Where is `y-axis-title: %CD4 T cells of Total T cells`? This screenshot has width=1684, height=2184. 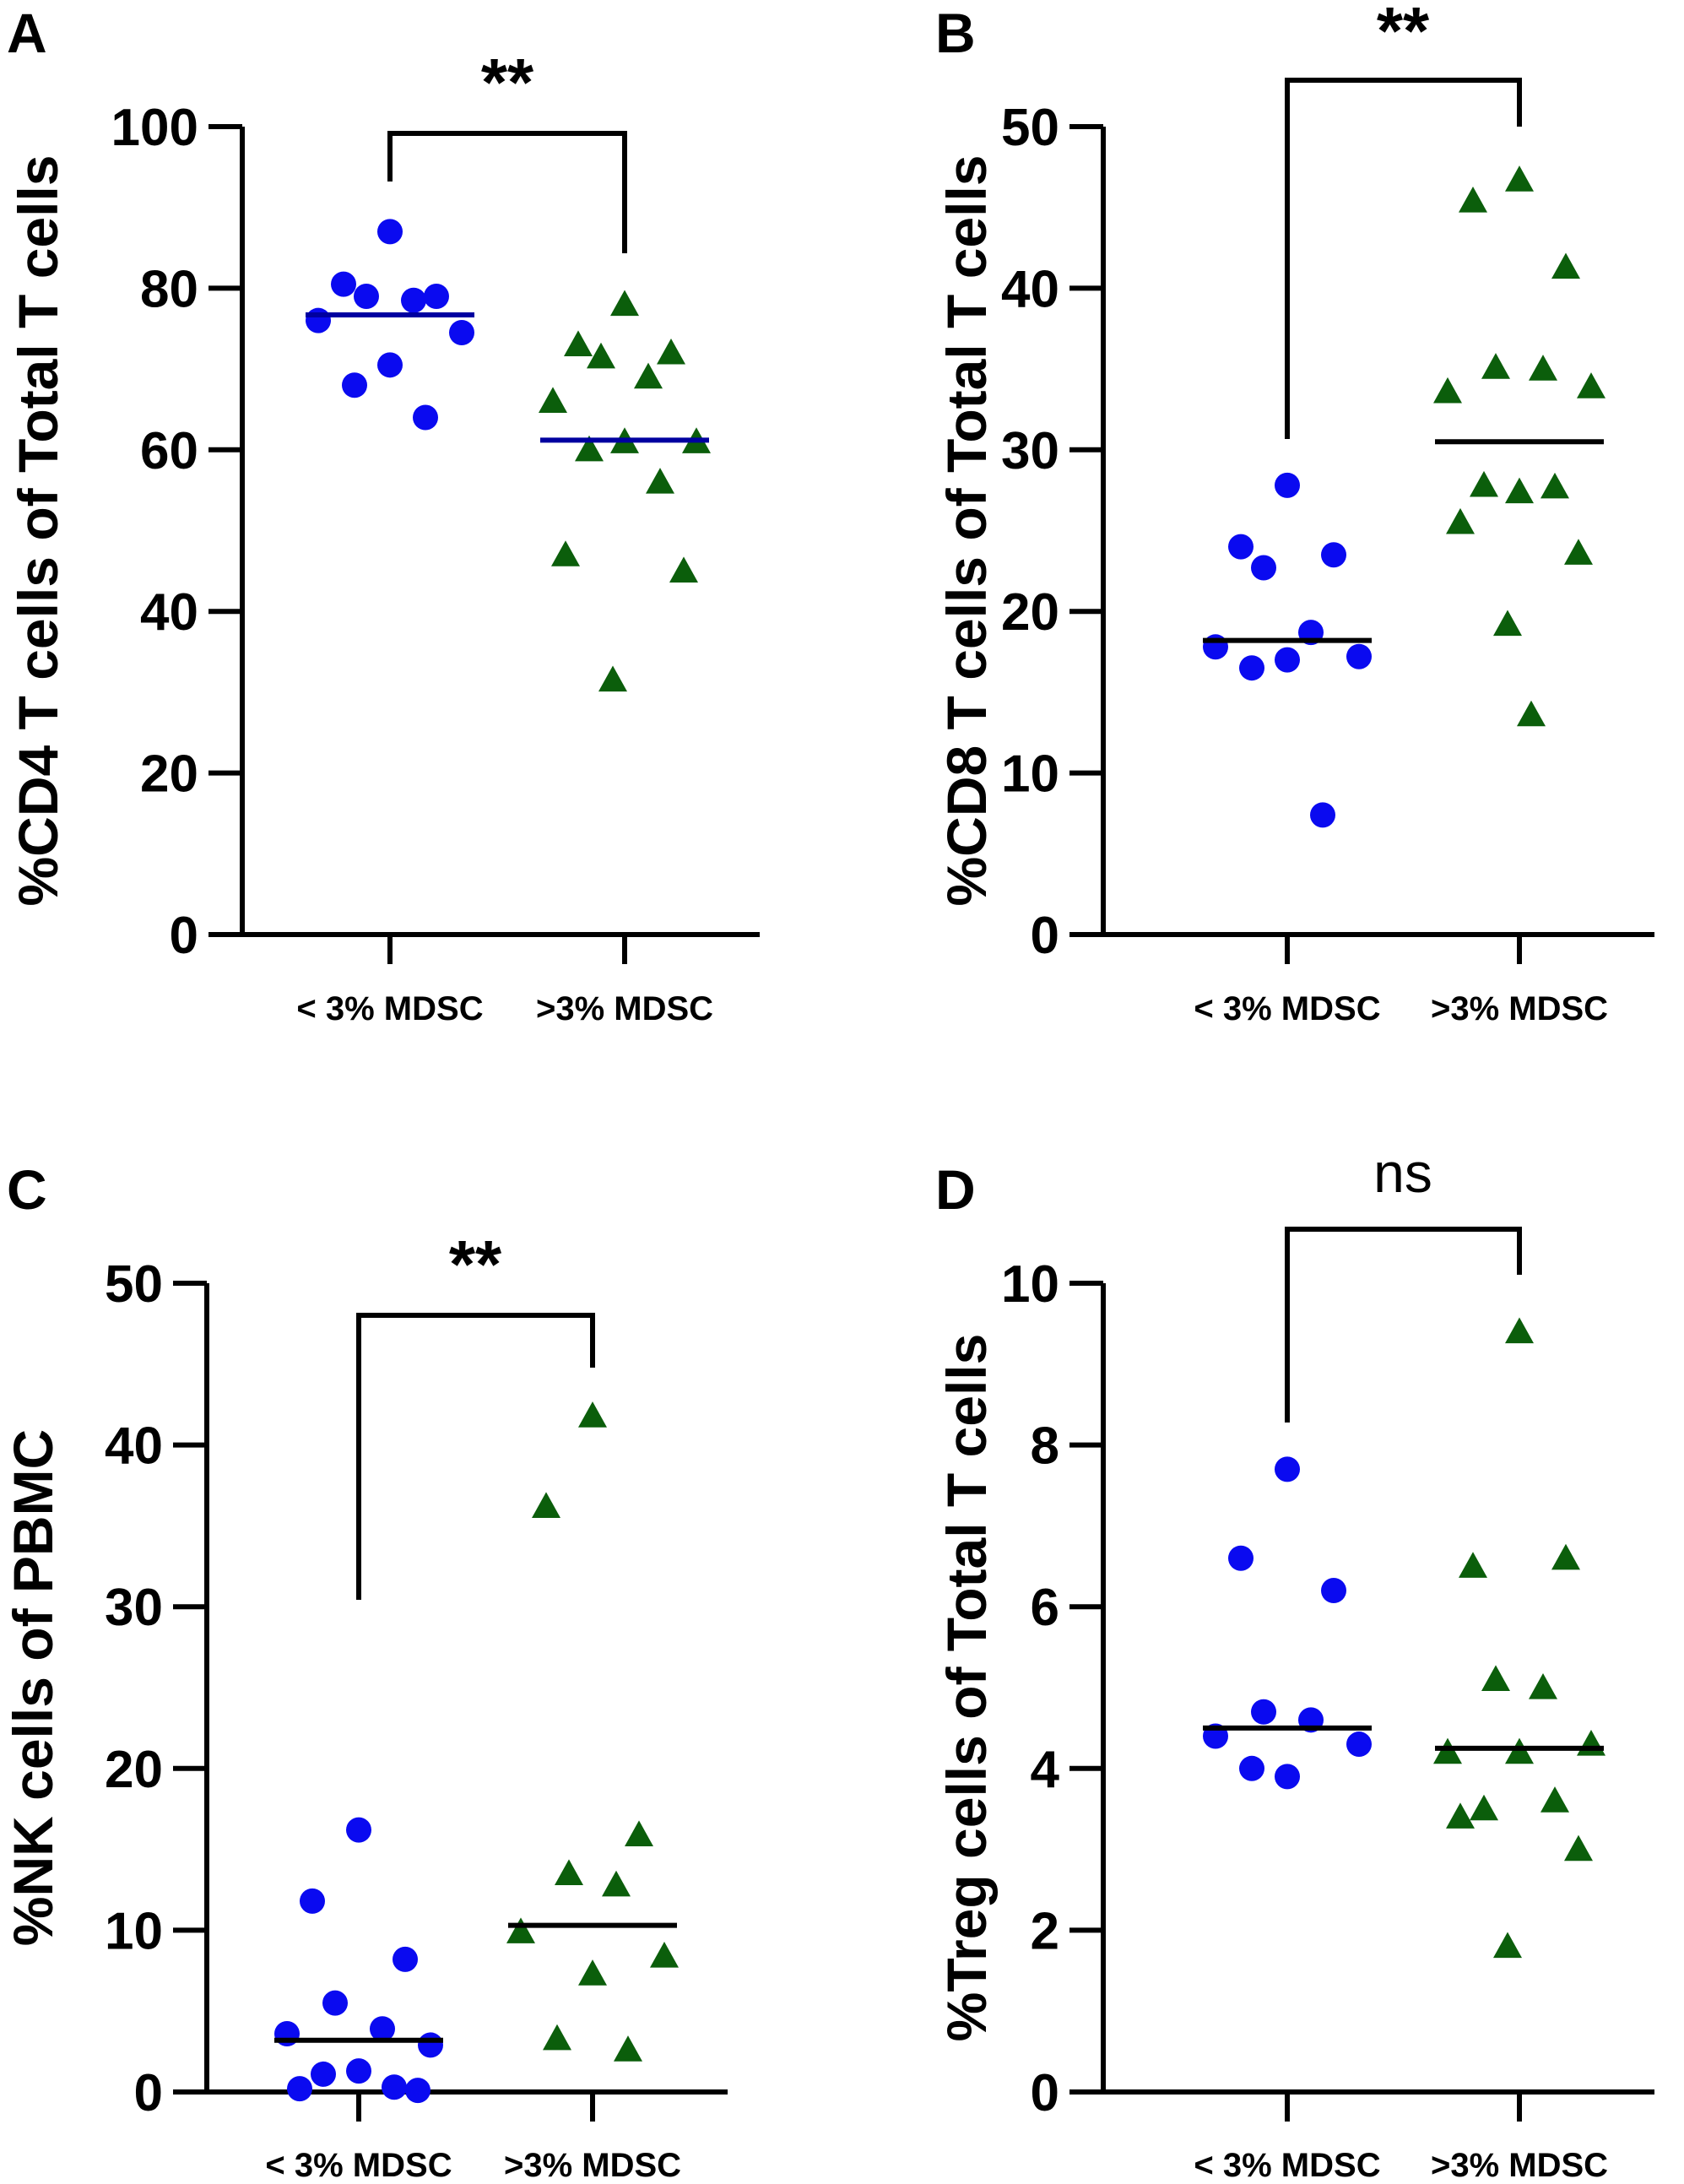 y-axis-title: %CD4 T cells of Total T cells is located at coordinates (38, 530).